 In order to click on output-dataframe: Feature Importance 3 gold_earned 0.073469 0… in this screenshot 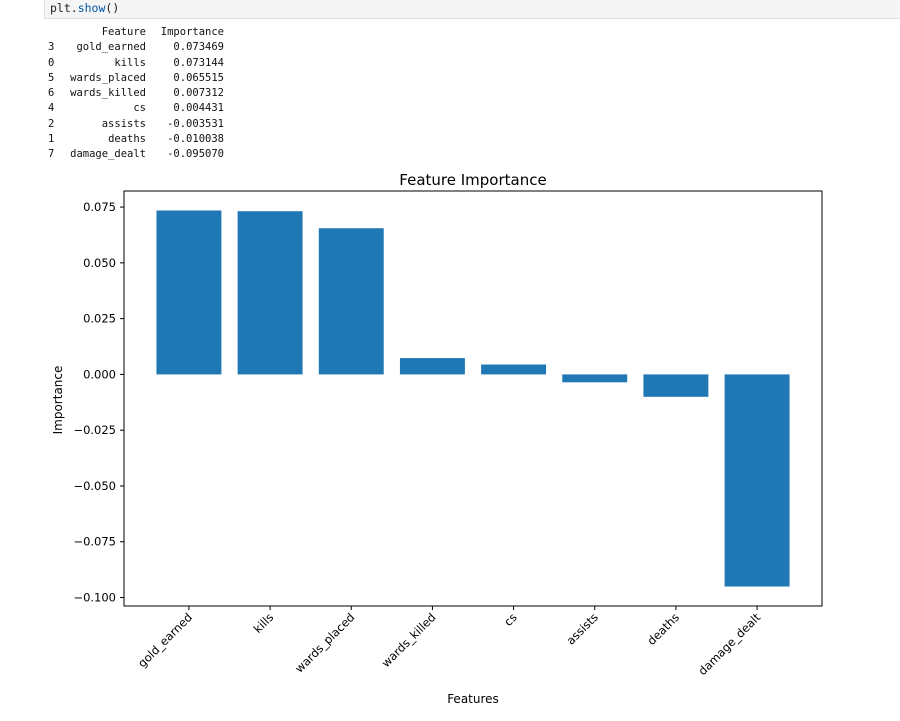, I will do `click(136, 94)`.